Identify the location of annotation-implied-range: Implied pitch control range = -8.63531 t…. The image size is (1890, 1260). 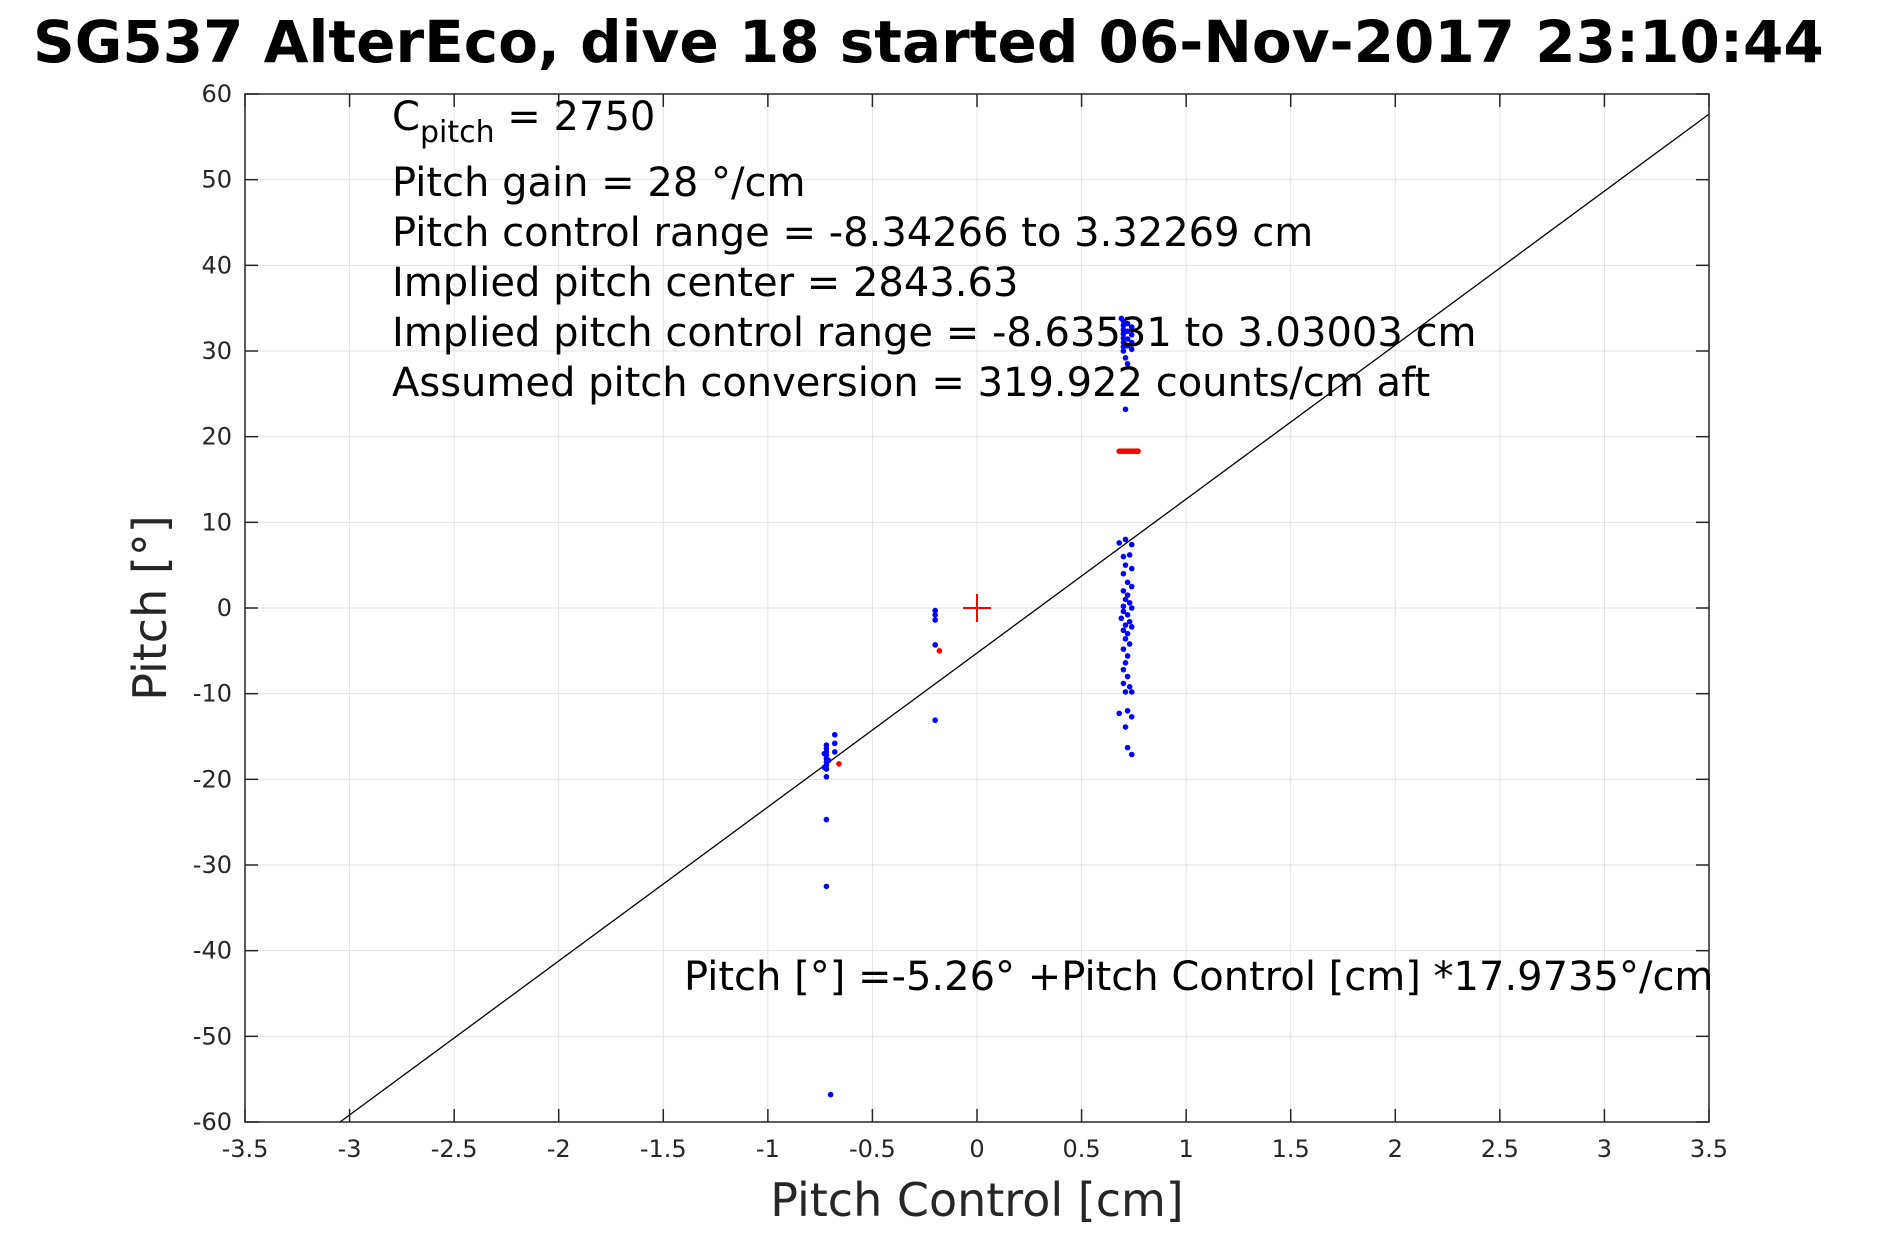
(934, 333).